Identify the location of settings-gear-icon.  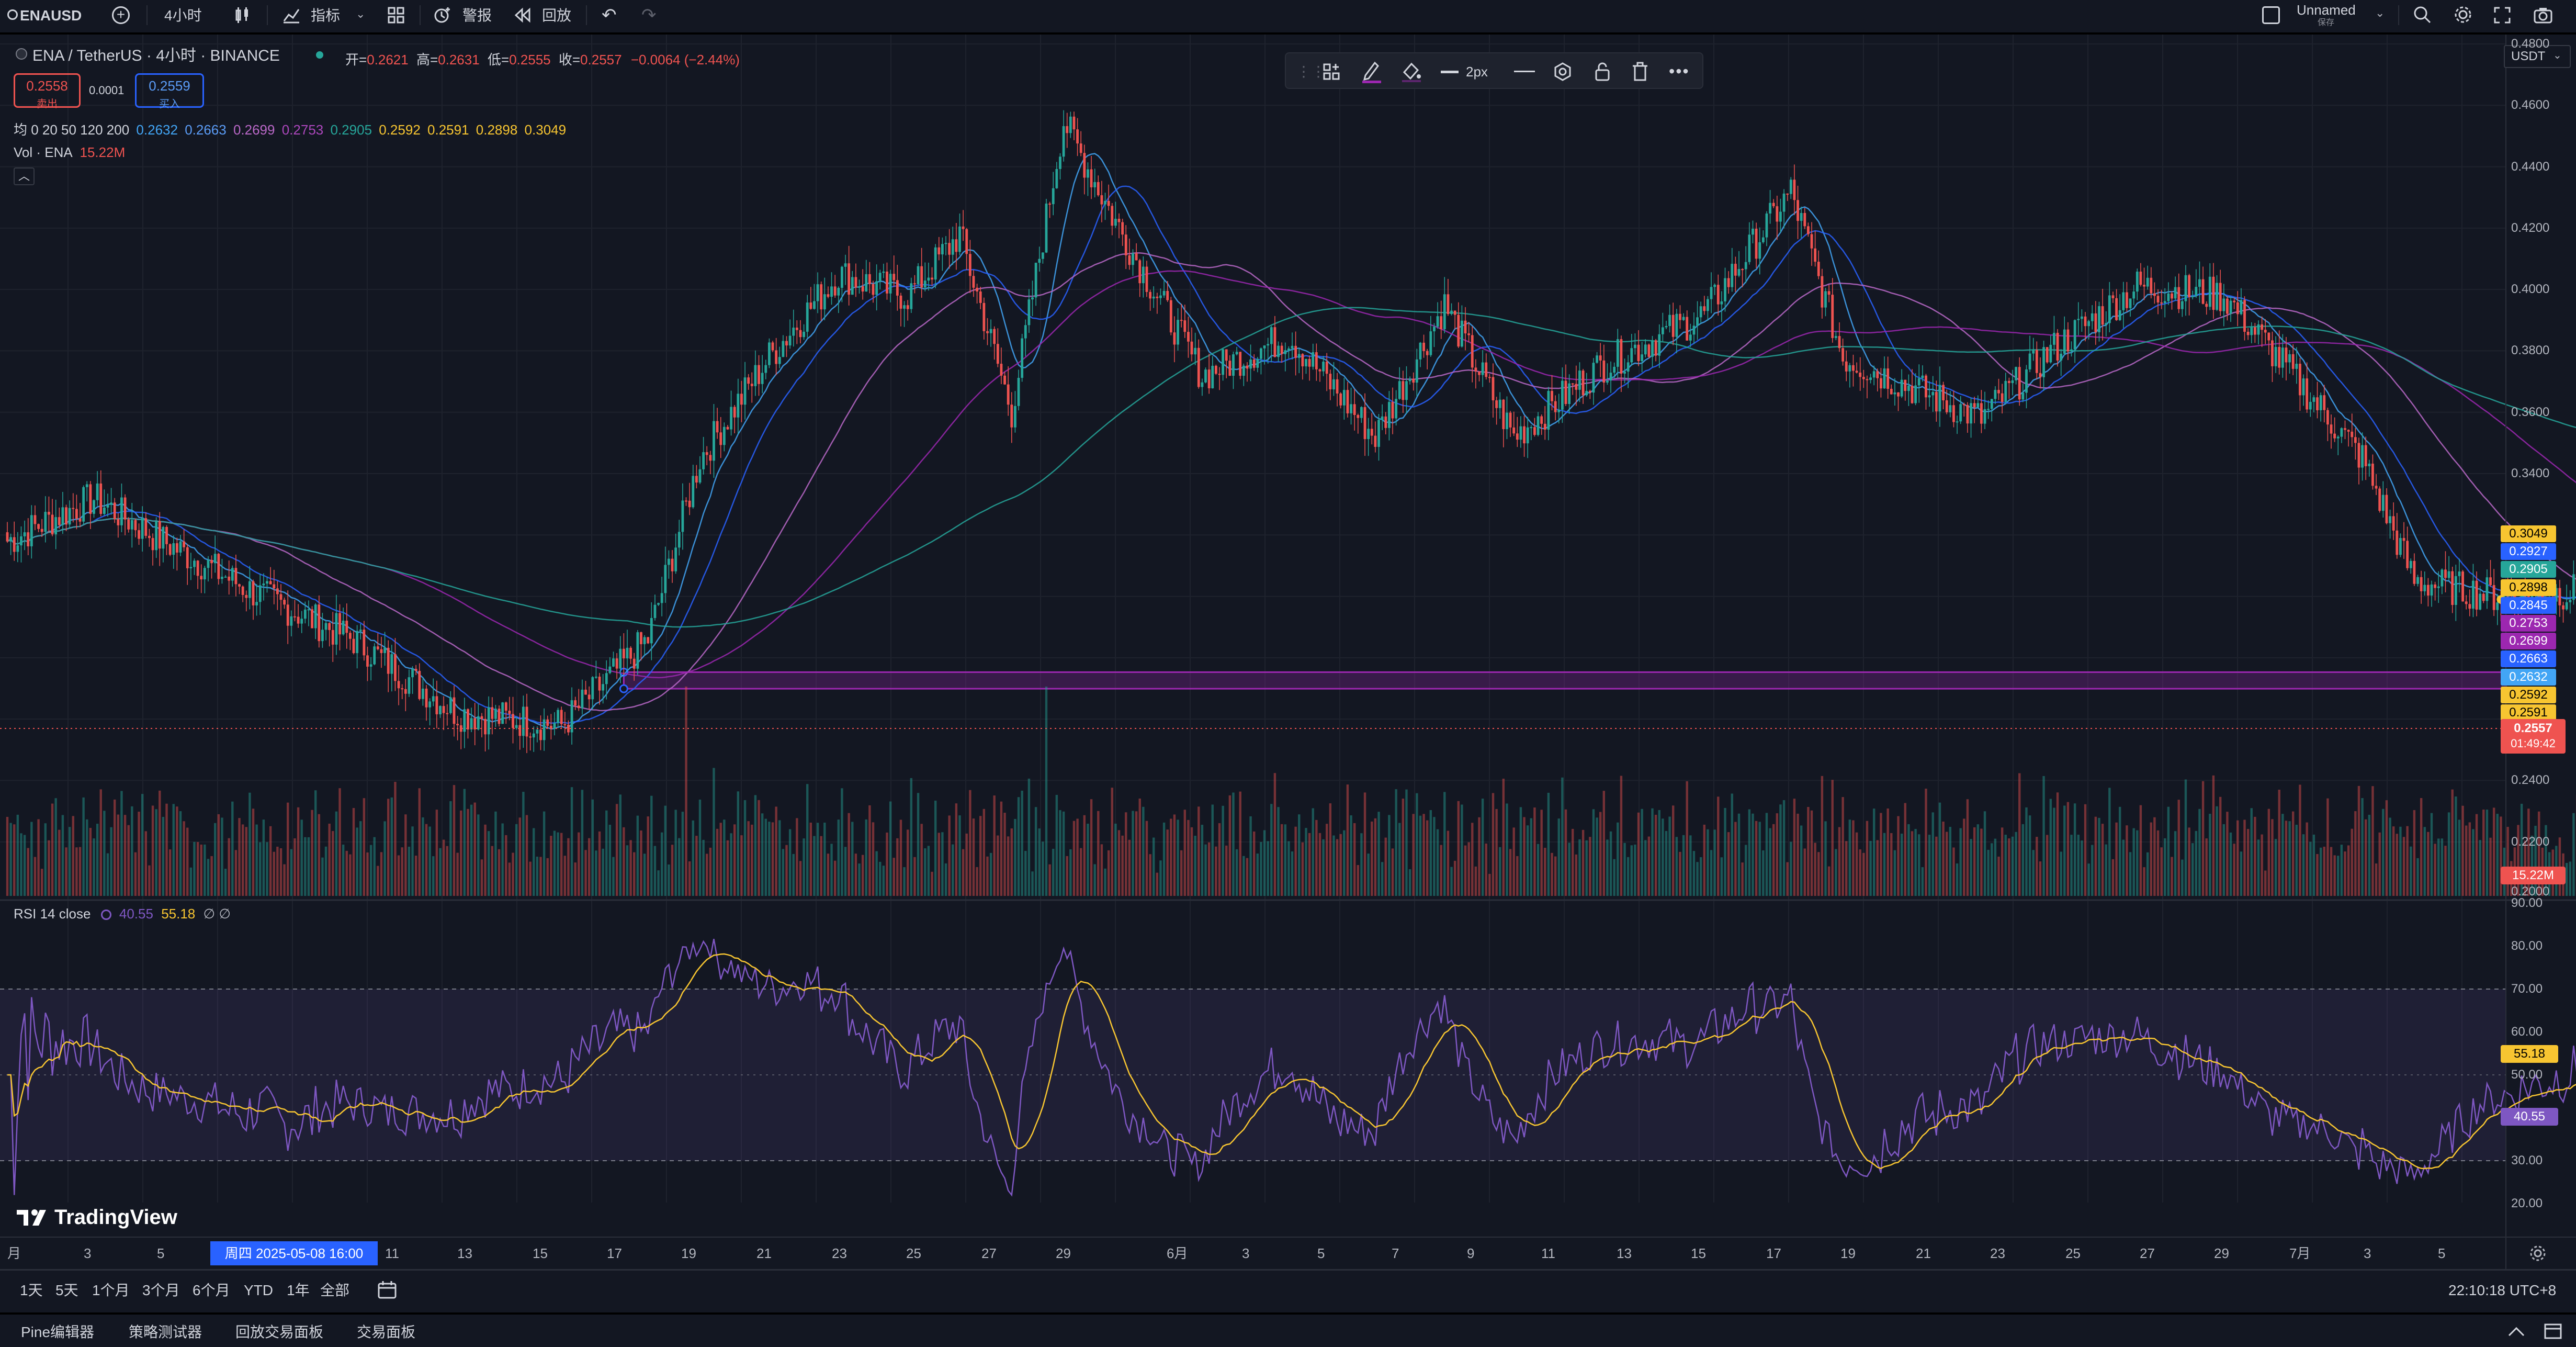
(2463, 14).